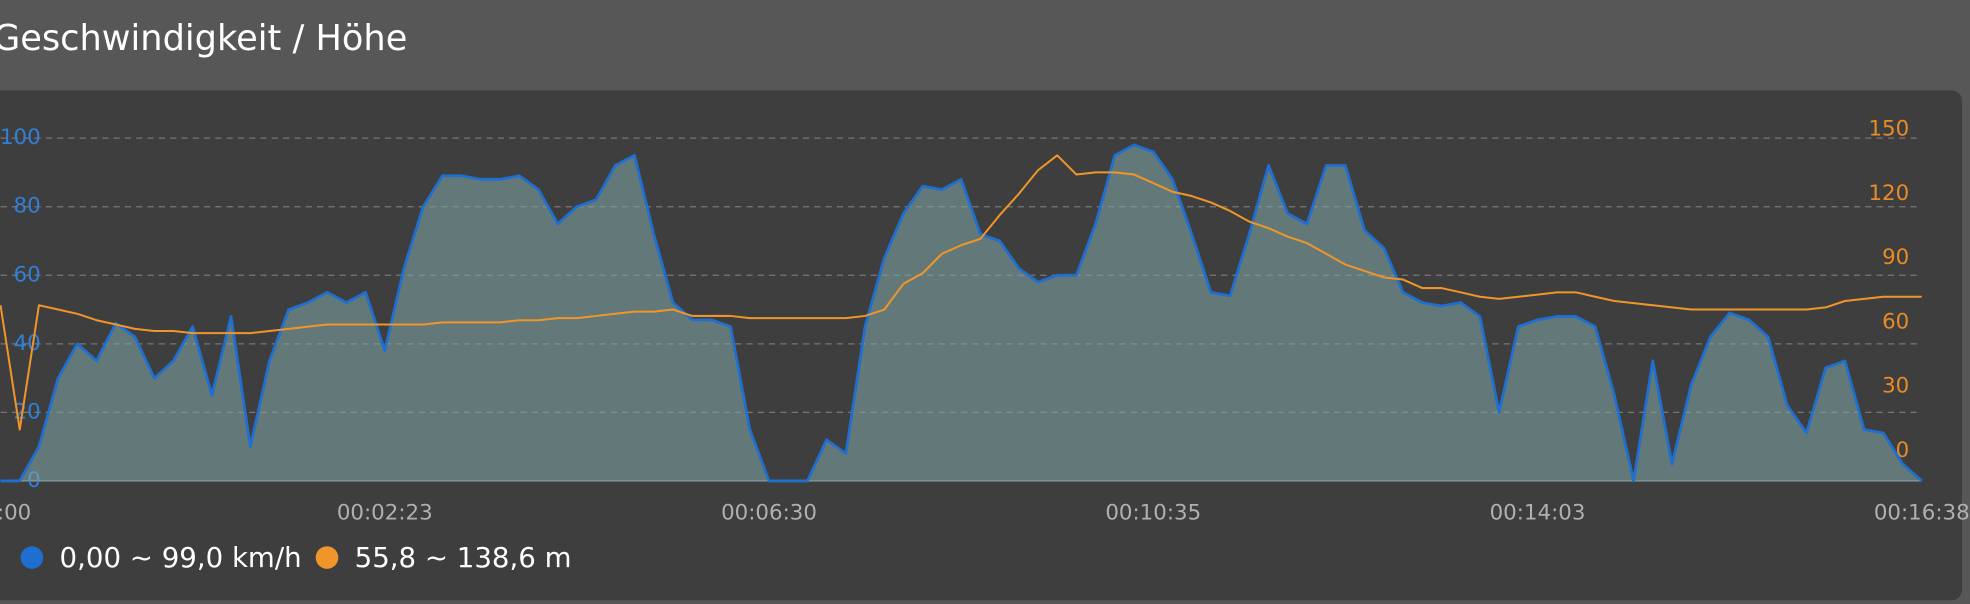  What do you see at coordinates (1895, 321) in the screenshot?
I see `y2-tick-label: 60` at bounding box center [1895, 321].